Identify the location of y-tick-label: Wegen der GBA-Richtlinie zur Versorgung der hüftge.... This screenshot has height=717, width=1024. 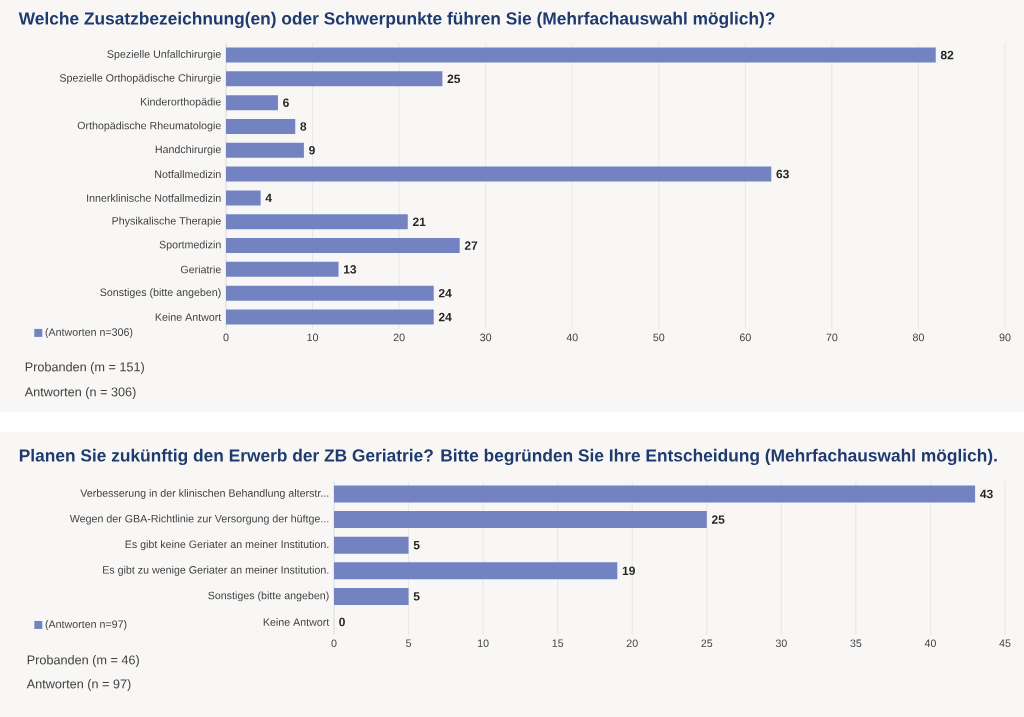
(199, 519).